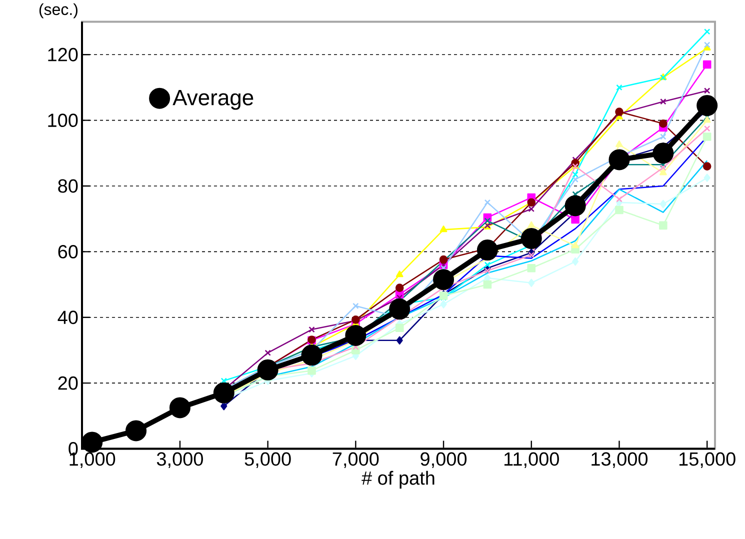  What do you see at coordinates (213, 100) in the screenshot?
I see `legend-label: Average` at bounding box center [213, 100].